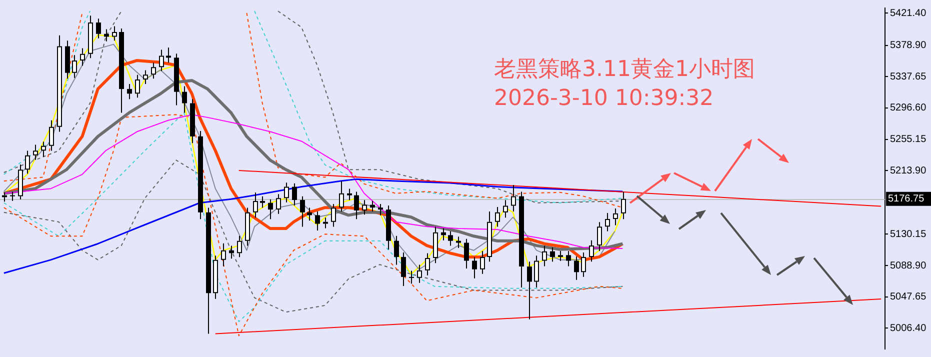  Describe the element at coordinates (908, 170) in the screenshot. I see `y-tick-label: 5213.90` at that location.